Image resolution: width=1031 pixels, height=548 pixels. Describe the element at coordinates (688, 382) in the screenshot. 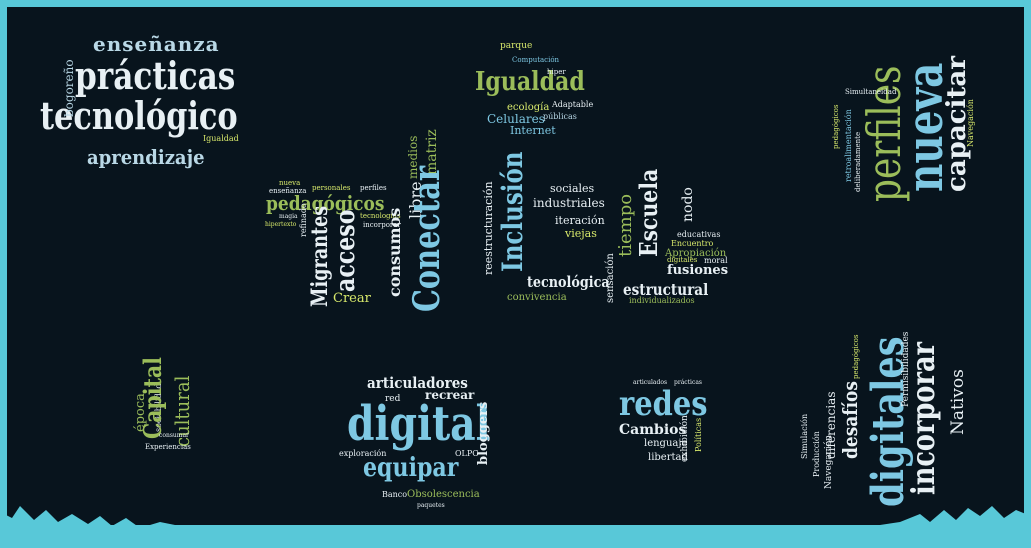

I see `word-practicas-b: prácticas` at that location.